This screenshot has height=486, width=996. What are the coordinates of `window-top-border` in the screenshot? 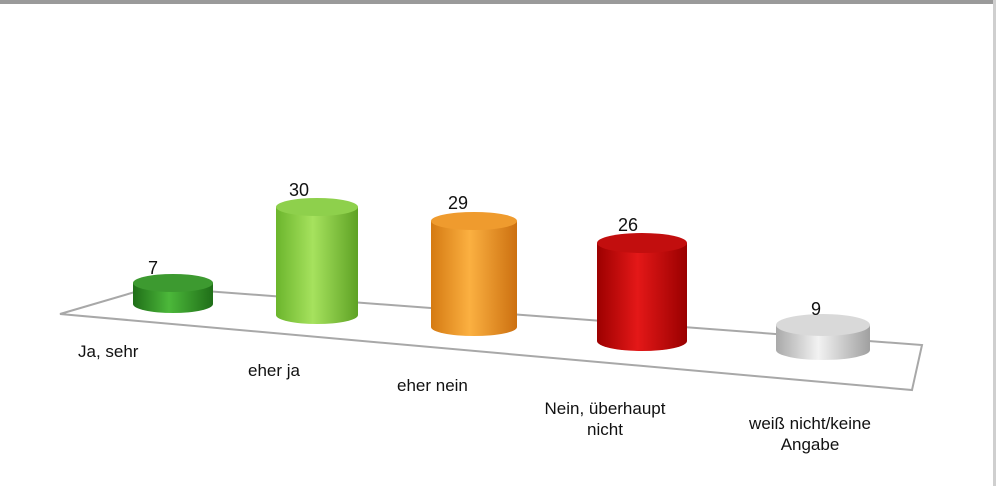 It's located at (498, 2).